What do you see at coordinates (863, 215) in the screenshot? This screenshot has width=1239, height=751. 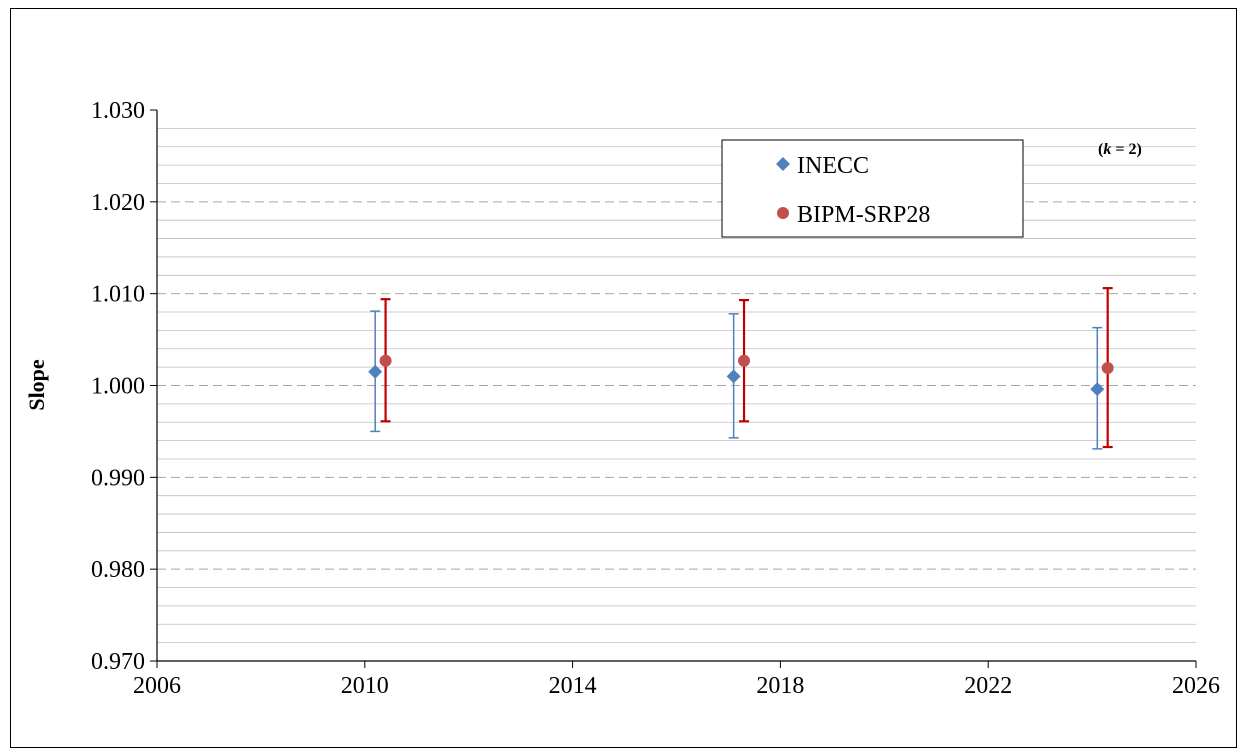 I see `legend-label-bipm: BIPM-SRP28` at bounding box center [863, 215].